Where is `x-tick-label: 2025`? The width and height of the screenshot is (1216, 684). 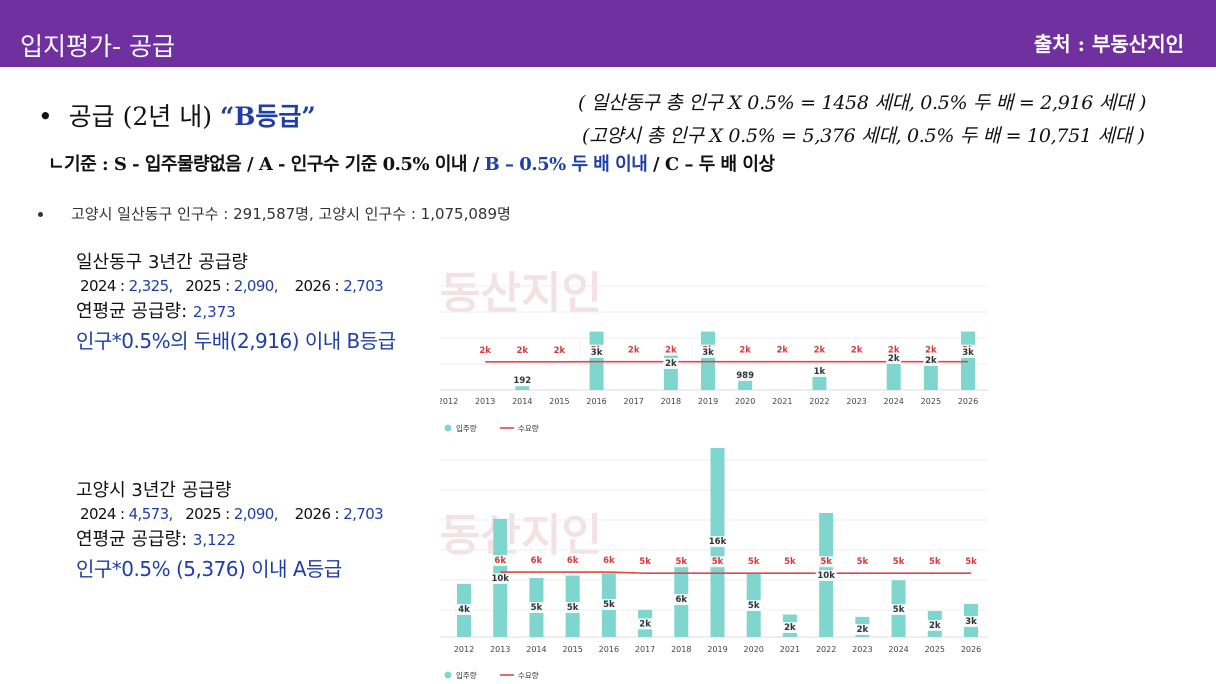 x-tick-label: 2025 is located at coordinates (935, 649).